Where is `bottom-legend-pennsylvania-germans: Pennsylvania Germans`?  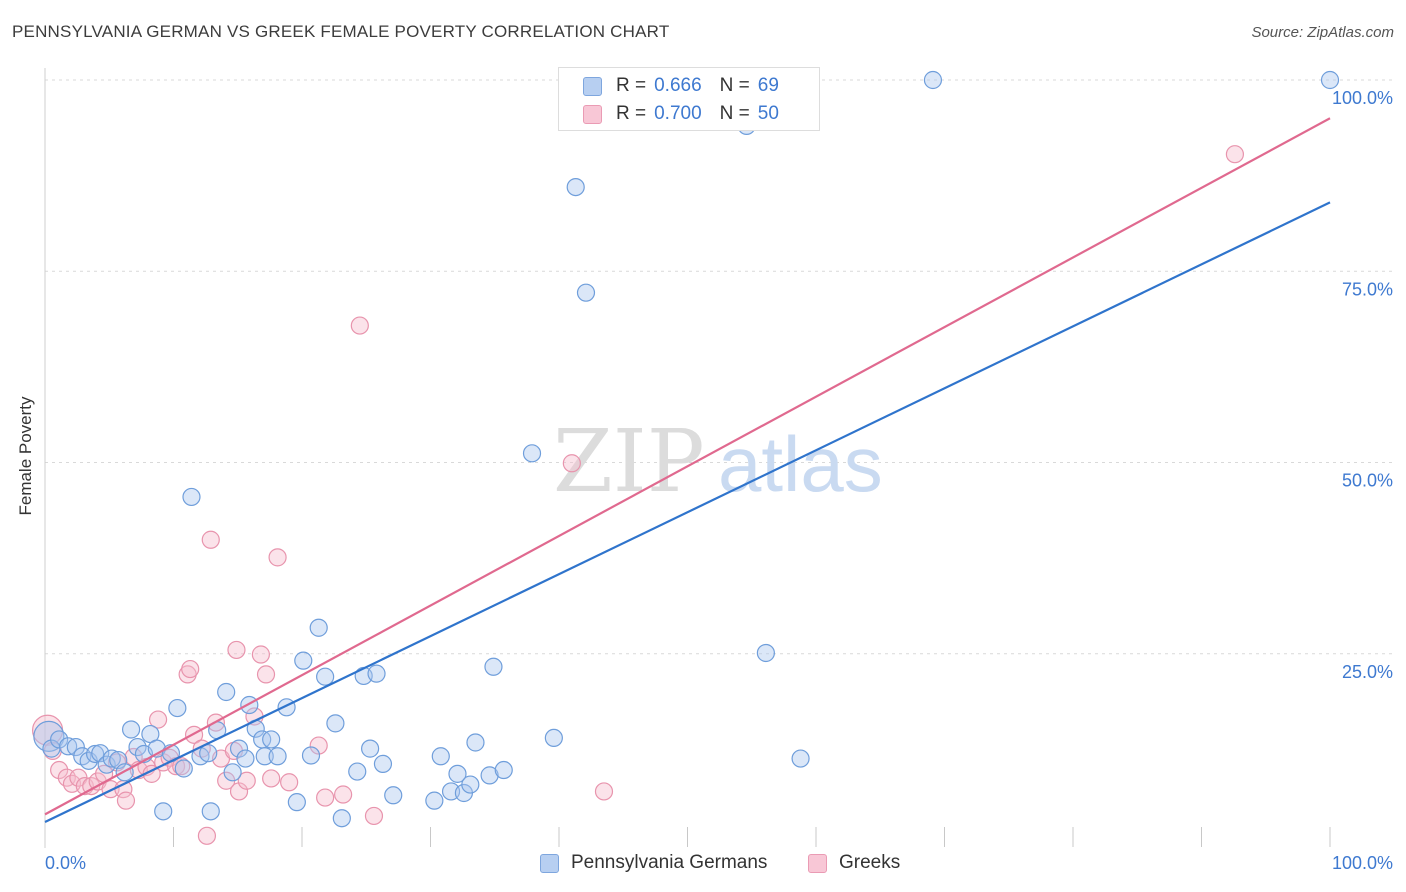 bottom-legend-pennsylvania-germans: Pennsylvania Germans is located at coordinates (653, 863).